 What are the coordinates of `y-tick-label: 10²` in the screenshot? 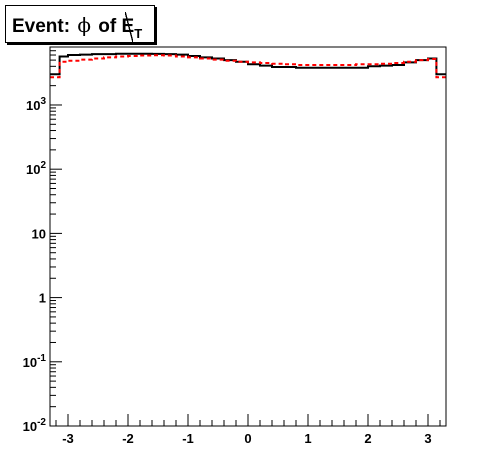 It's located at (36, 168).